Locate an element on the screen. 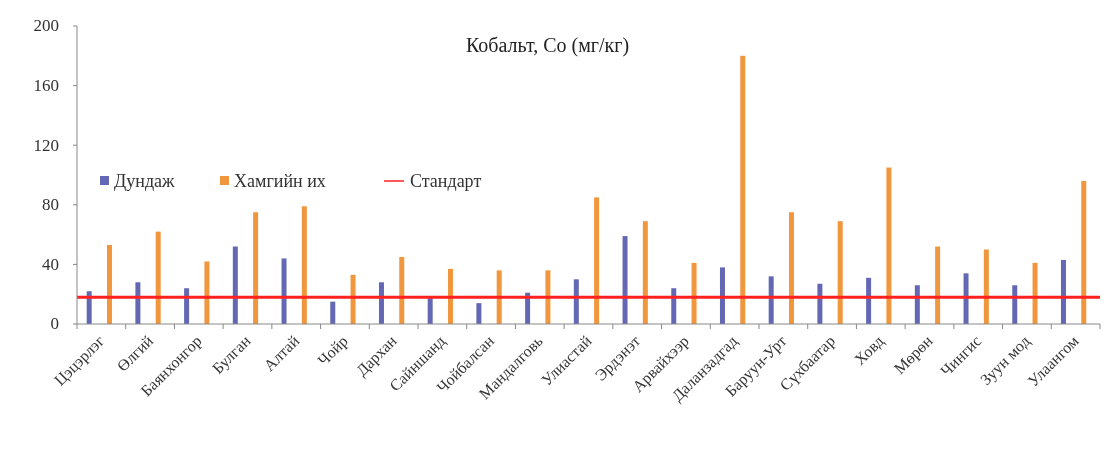 The image size is (1114, 451). y-tick-label: 200 is located at coordinates (46, 26).